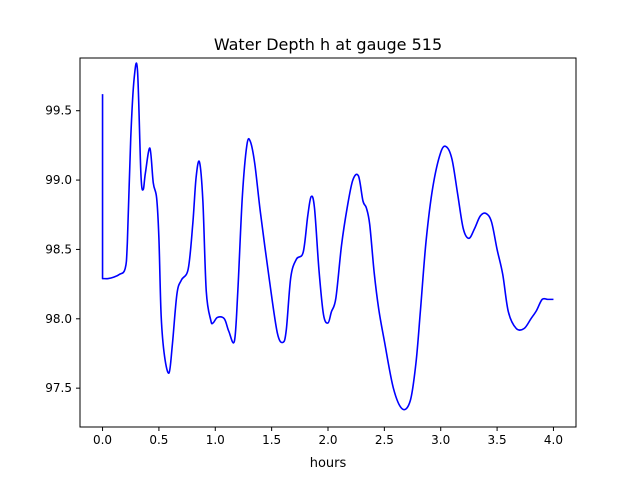  I want to click on x-tick-label: 1.5, so click(271, 440).